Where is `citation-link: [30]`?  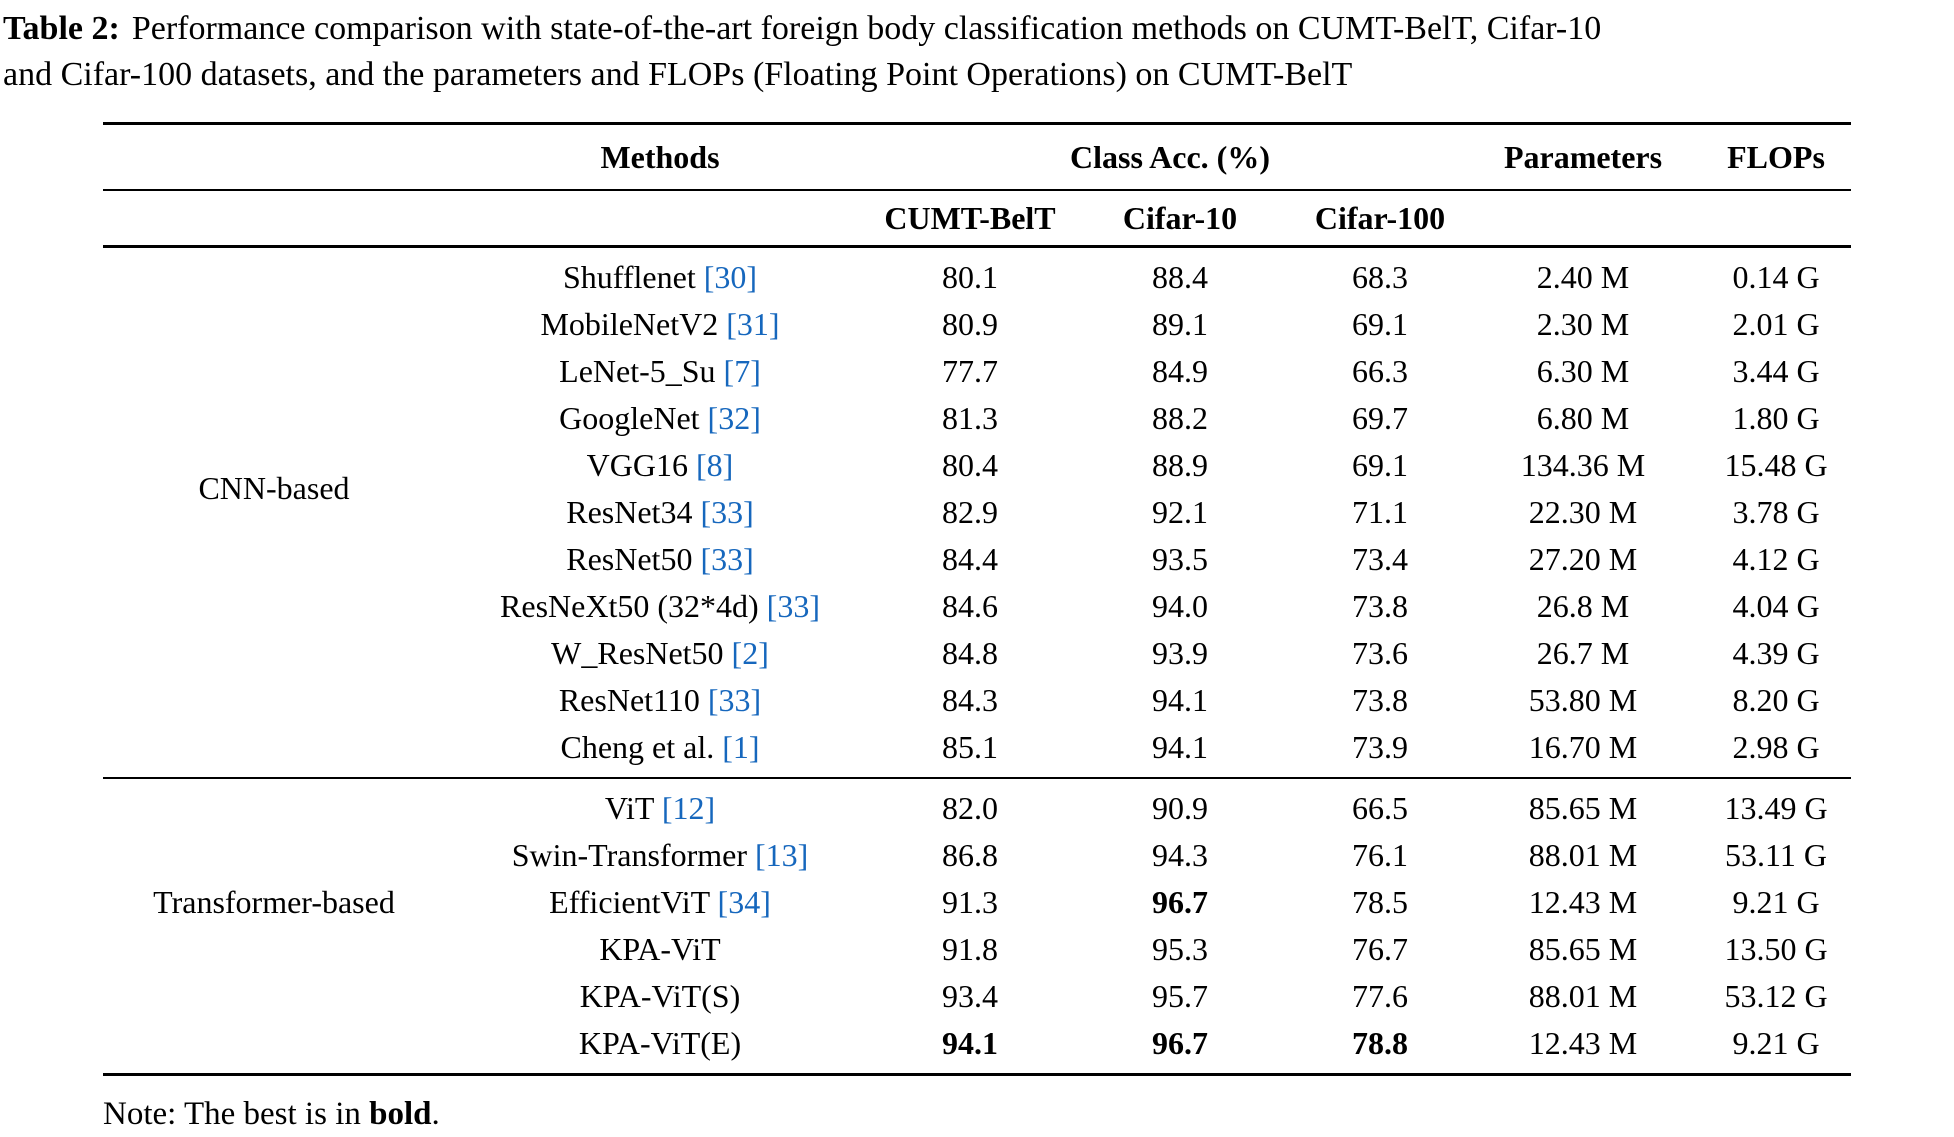
citation-link: [30] is located at coordinates (730, 277).